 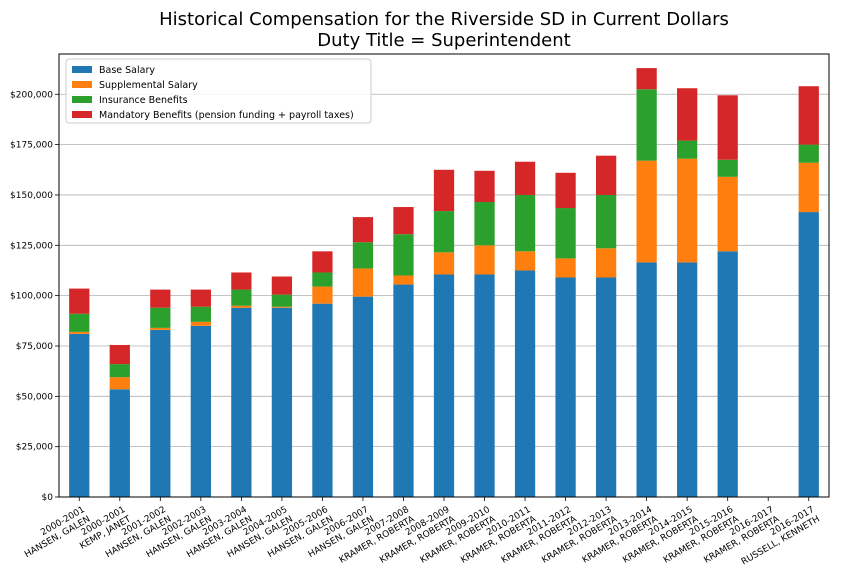 I want to click on y-tick-label: $100,000, so click(x=31, y=297).